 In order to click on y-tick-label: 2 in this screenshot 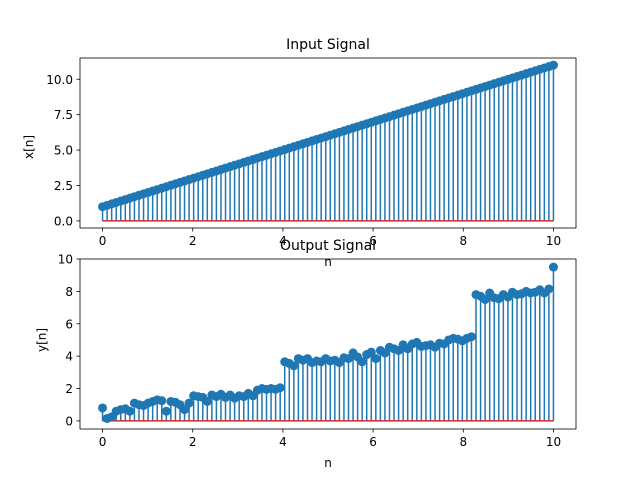, I will do `click(69, 389)`.